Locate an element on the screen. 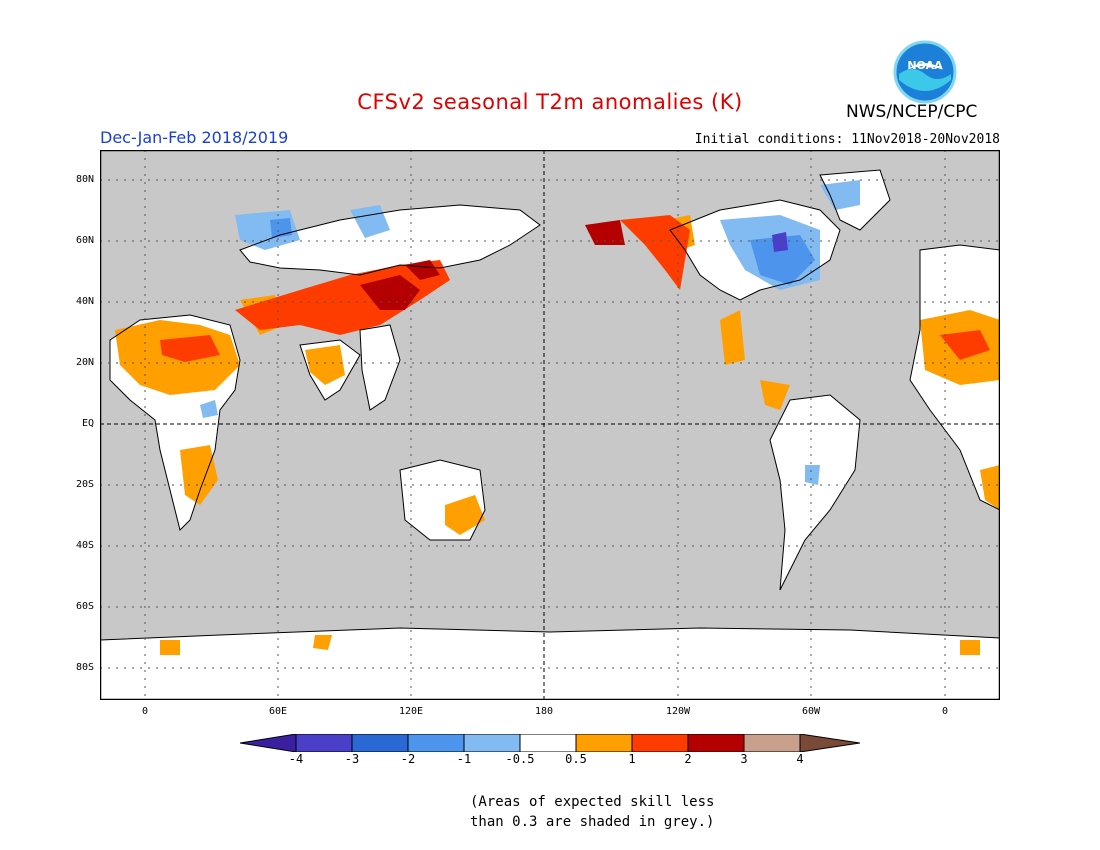 The height and width of the screenshot is (850, 1100). lat-label-40n: 40N is located at coordinates (84, 301).